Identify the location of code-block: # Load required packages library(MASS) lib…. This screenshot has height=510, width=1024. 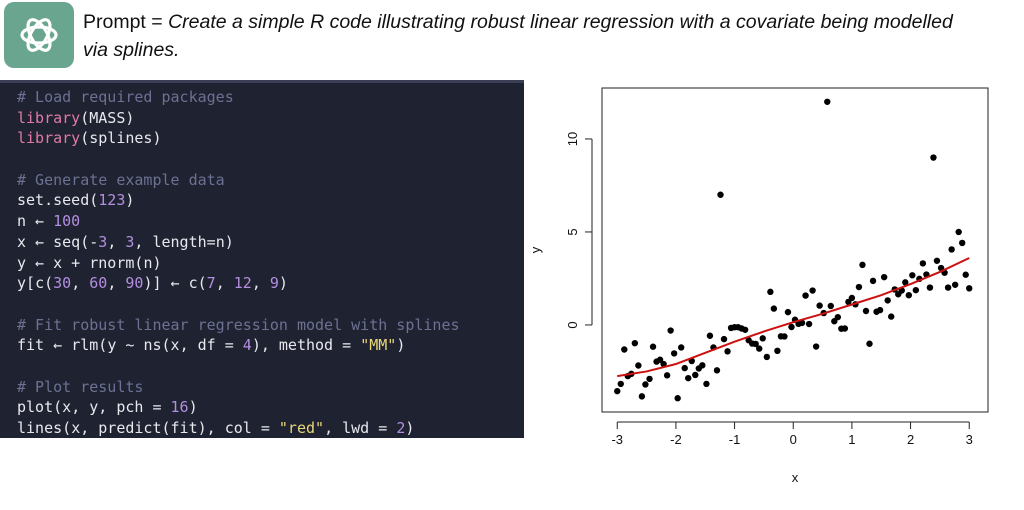
(270, 118).